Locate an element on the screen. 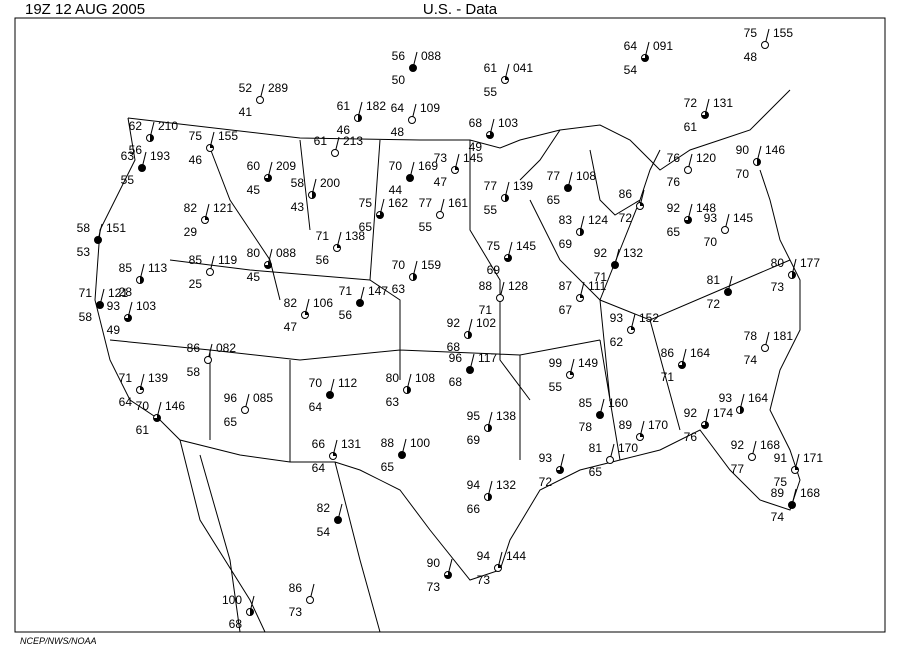 This screenshot has height=650, width=900. pressure: 169 is located at coordinates (428, 166).